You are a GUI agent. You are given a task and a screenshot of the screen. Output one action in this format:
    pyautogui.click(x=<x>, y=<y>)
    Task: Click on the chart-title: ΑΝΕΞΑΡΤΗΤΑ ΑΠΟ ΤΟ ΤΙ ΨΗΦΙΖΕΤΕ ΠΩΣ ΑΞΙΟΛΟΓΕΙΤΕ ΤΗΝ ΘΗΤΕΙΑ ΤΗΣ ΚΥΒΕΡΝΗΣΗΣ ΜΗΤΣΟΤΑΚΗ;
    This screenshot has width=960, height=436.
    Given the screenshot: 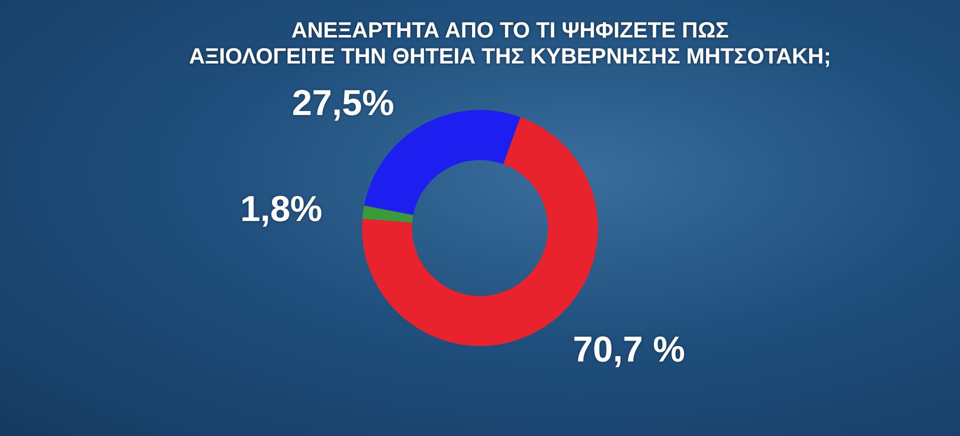 What is the action you would take?
    pyautogui.click(x=510, y=43)
    